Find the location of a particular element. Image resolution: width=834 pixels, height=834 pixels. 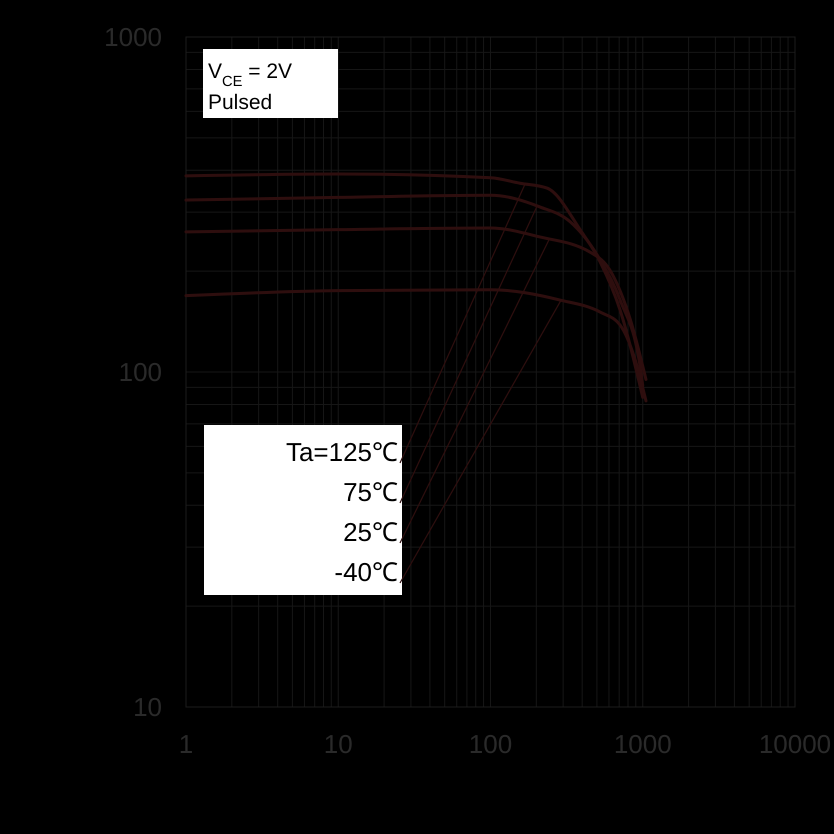

text: 75℃ is located at coordinates (370, 492).